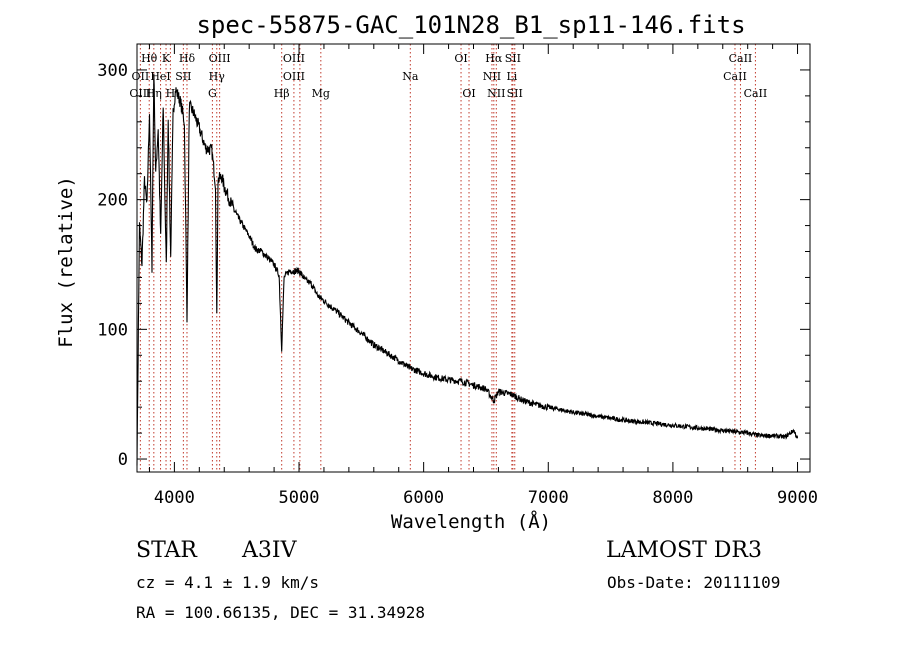 Image resolution: width=900 pixels, height=649 pixels. I want to click on line-label: Li, so click(511, 76).